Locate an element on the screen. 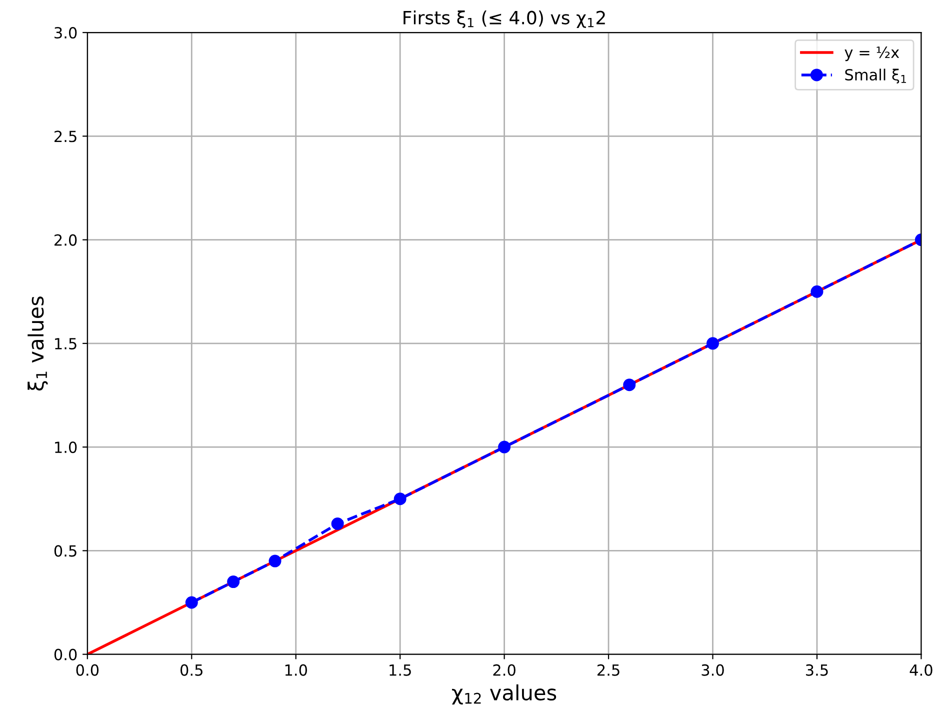  y-tick-label: 1.5 is located at coordinates (65, 344).